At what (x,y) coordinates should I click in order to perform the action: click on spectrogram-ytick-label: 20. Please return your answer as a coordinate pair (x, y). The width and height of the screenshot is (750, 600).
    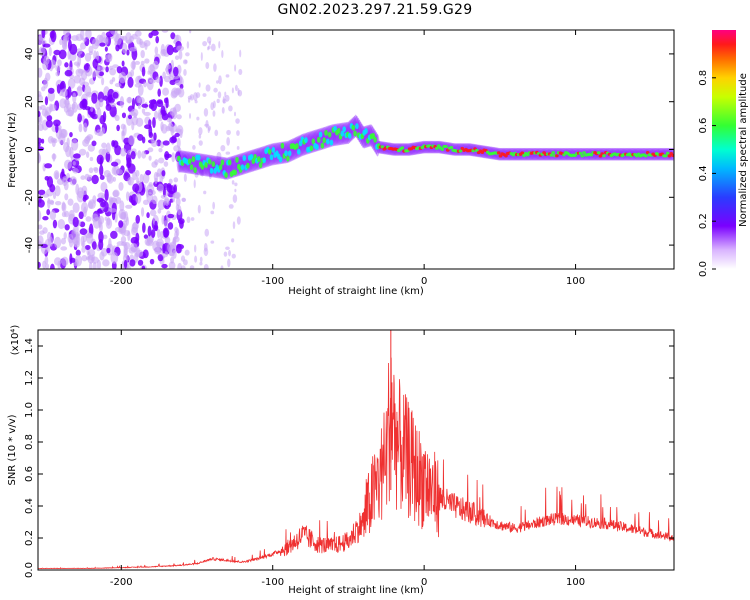
    Looking at the image, I should click on (29, 101).